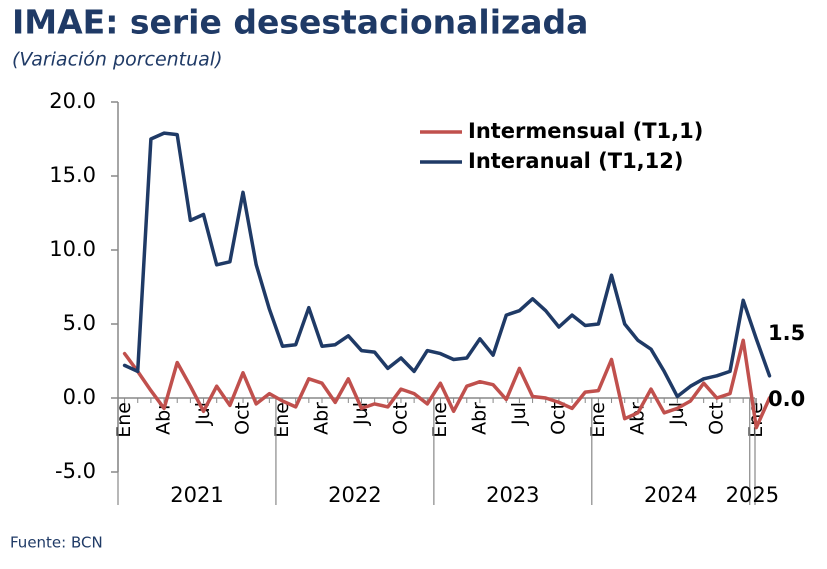  Describe the element at coordinates (79, 323) in the screenshot. I see `y-tick-label: 5.0` at that location.